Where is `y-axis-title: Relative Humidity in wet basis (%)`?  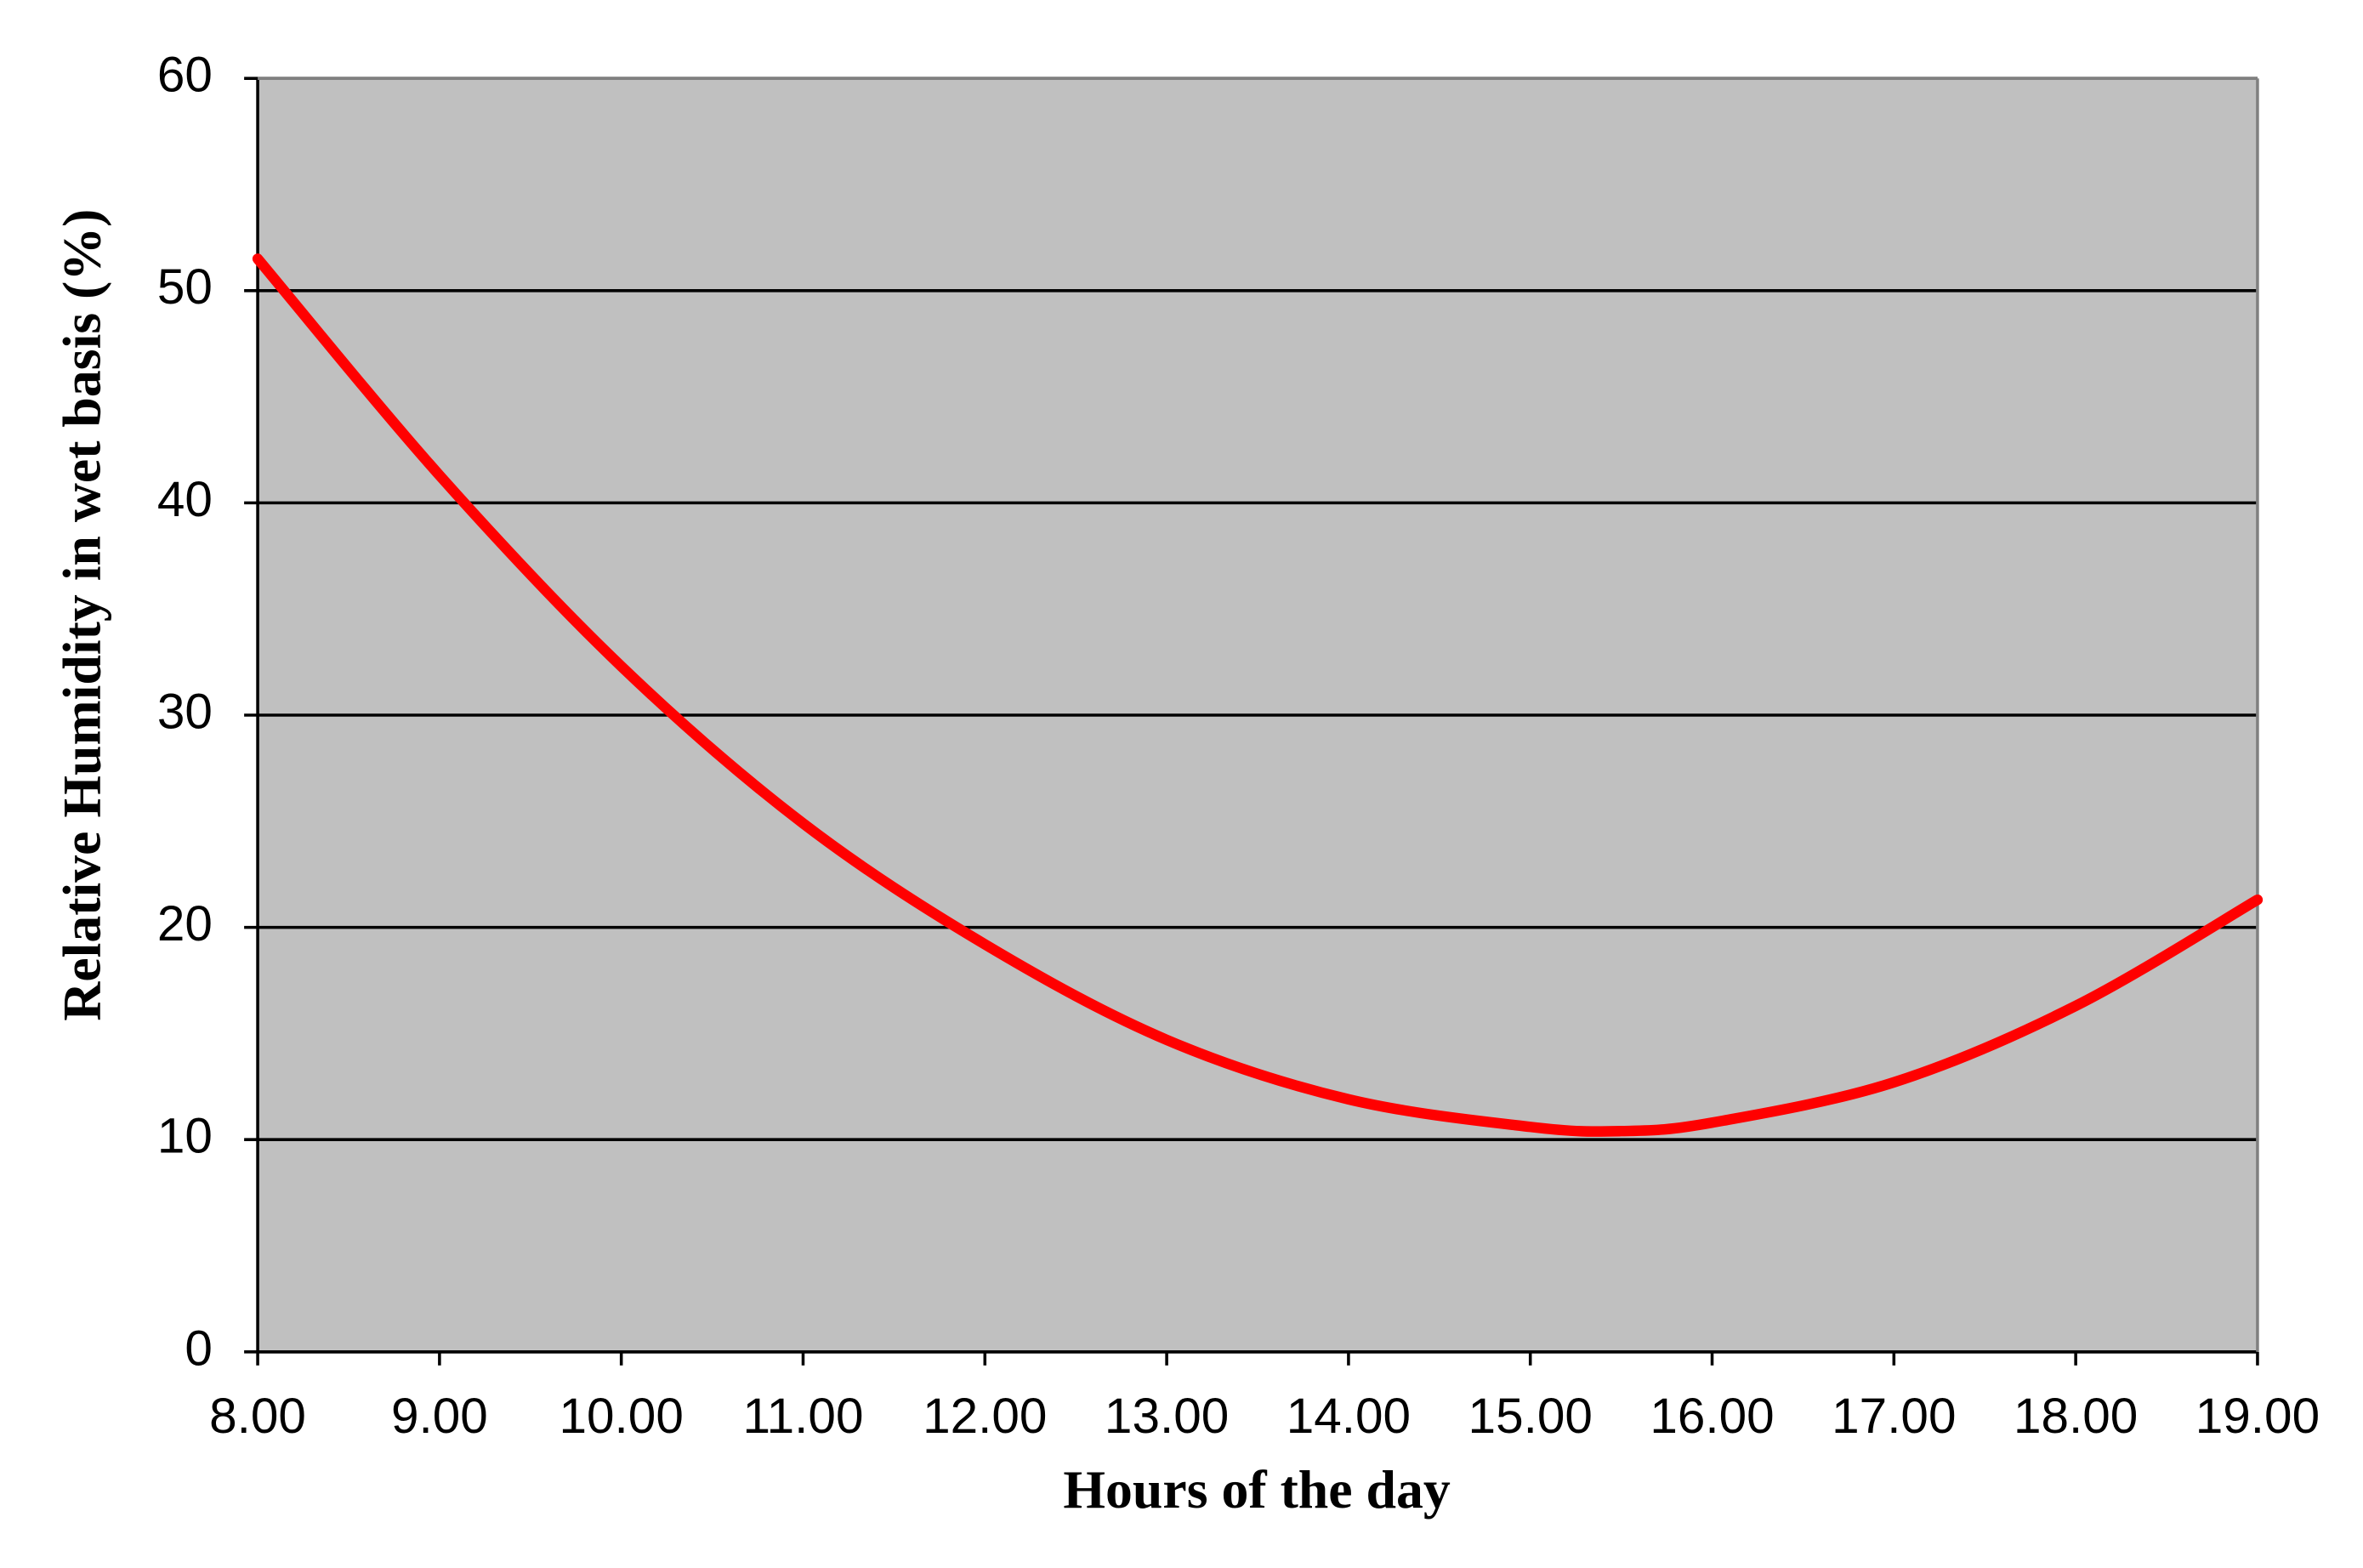 y-axis-title: Relative Humidity in wet basis (%) is located at coordinates (81, 615).